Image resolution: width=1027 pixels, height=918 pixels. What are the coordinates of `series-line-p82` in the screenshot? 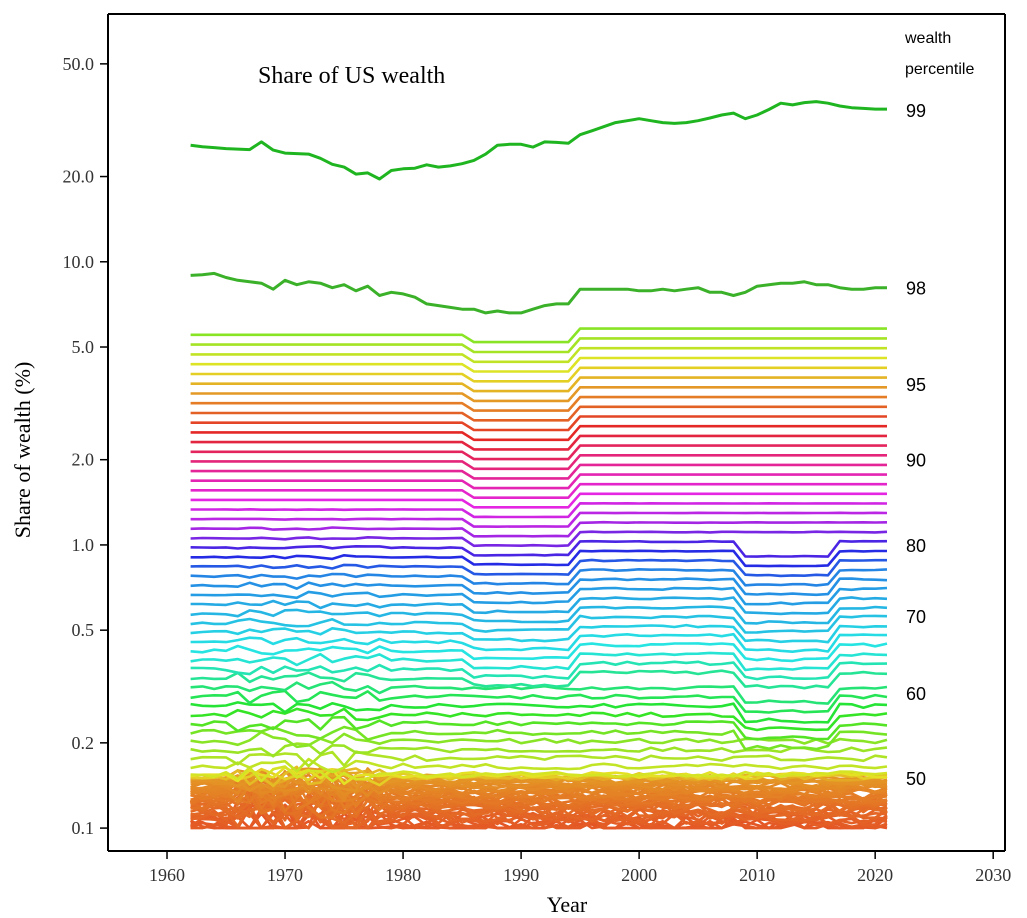 It's located at (538, 481).